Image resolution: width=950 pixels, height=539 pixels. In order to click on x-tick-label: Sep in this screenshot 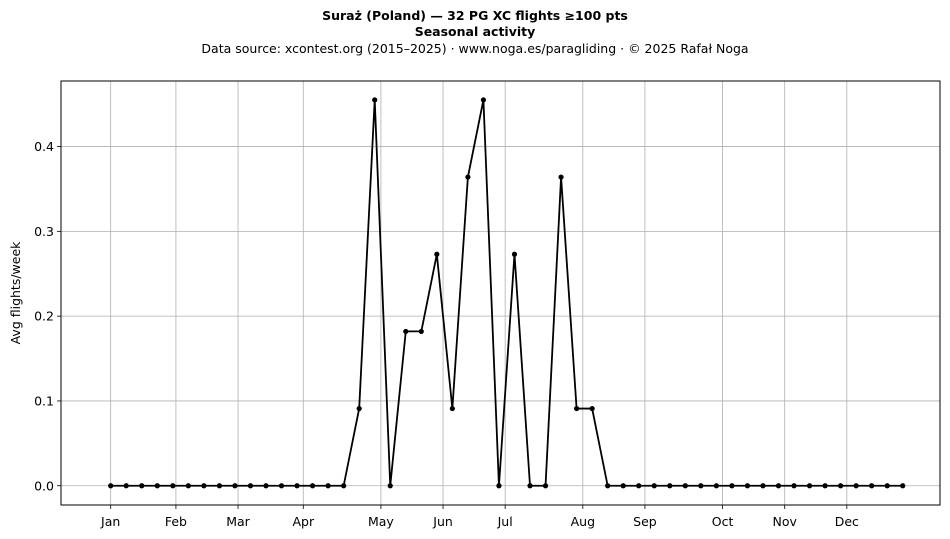, I will do `click(645, 521)`.